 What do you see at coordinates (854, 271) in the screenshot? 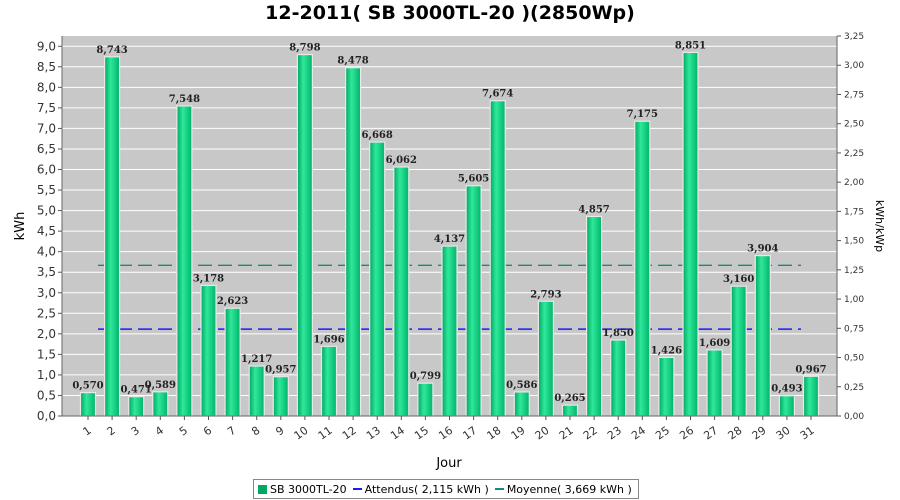
I see `y2-tick-label: 1,25` at bounding box center [854, 271].